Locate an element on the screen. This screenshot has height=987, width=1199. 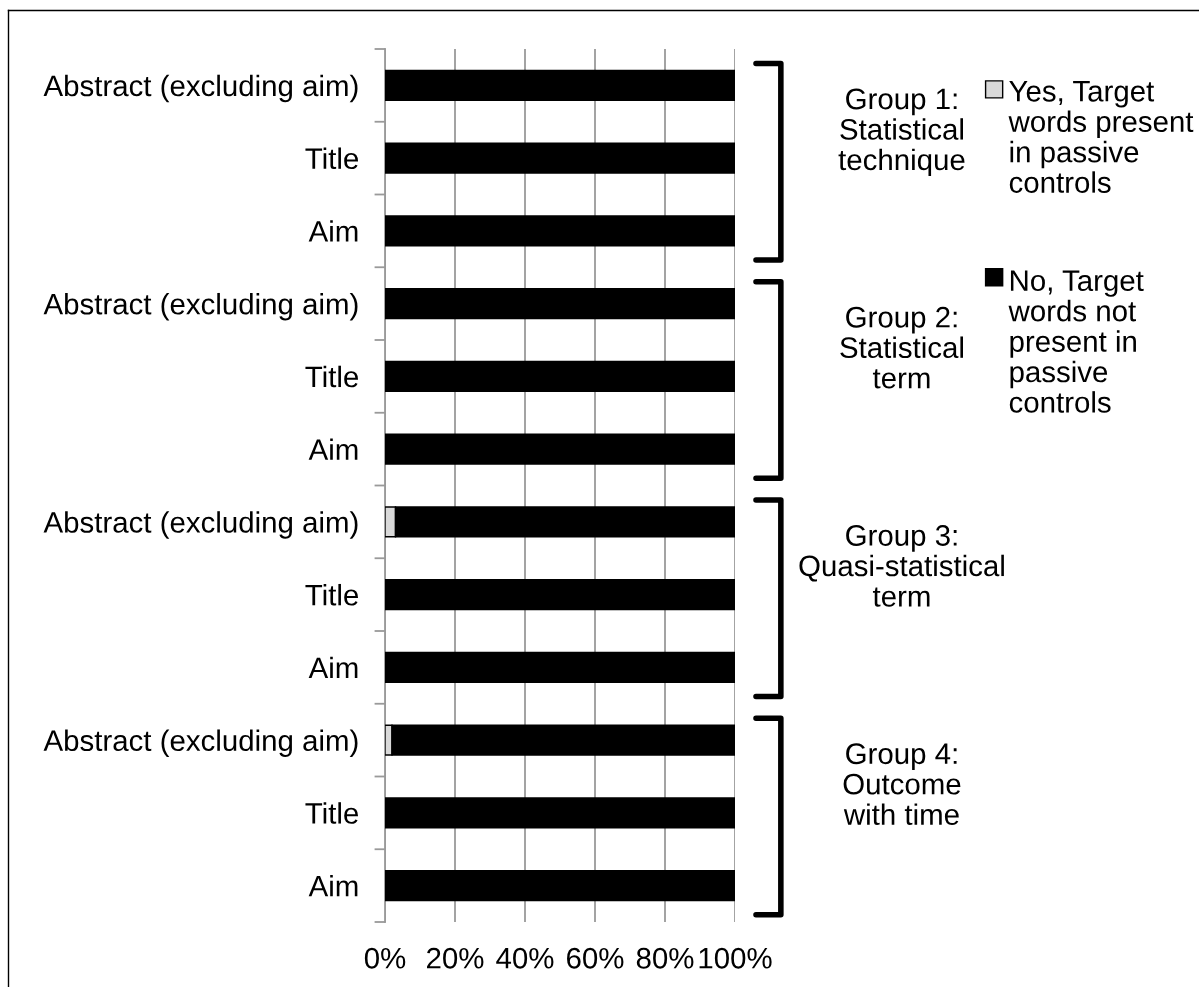
x-tick-label: 0% is located at coordinates (385, 958).